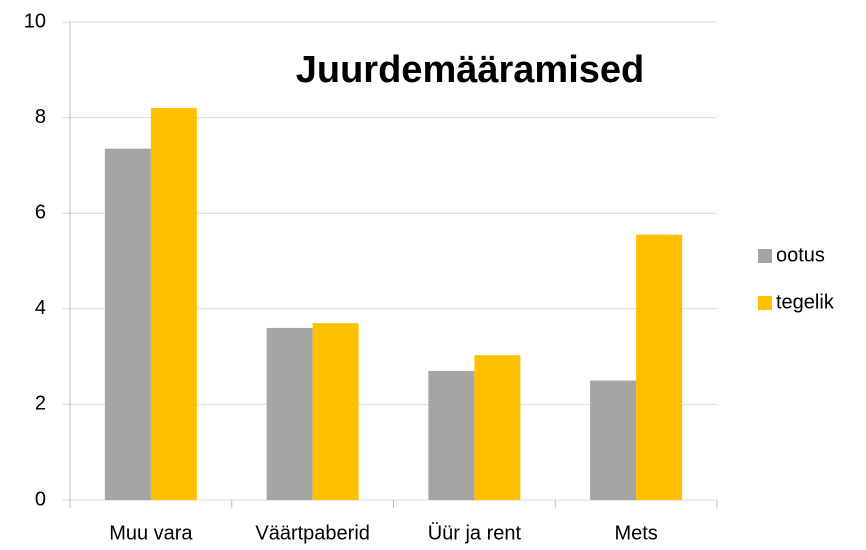 The height and width of the screenshot is (550, 866). What do you see at coordinates (40, 499) in the screenshot?
I see `y-tick-label: 0` at bounding box center [40, 499].